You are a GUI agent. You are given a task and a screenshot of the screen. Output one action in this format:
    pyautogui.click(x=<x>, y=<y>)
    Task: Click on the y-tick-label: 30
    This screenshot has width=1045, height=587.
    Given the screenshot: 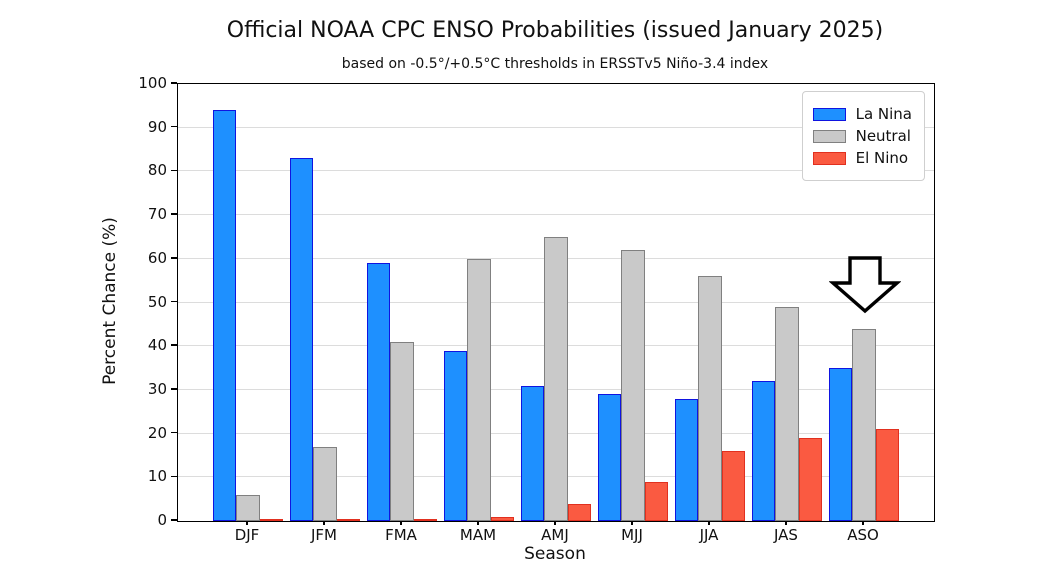 What is the action you would take?
    pyautogui.click(x=157, y=388)
    